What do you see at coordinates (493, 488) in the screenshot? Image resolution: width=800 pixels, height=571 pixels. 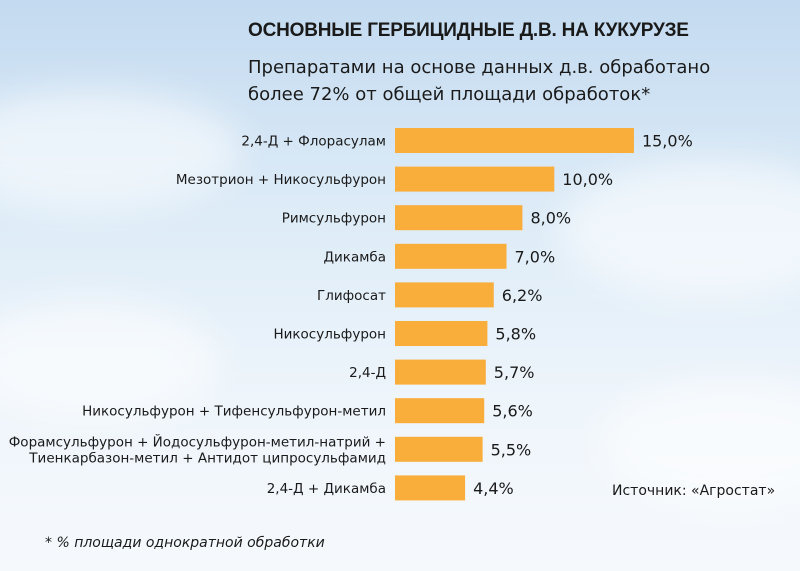 I see `value-label-9: 4,4%` at bounding box center [493, 488].